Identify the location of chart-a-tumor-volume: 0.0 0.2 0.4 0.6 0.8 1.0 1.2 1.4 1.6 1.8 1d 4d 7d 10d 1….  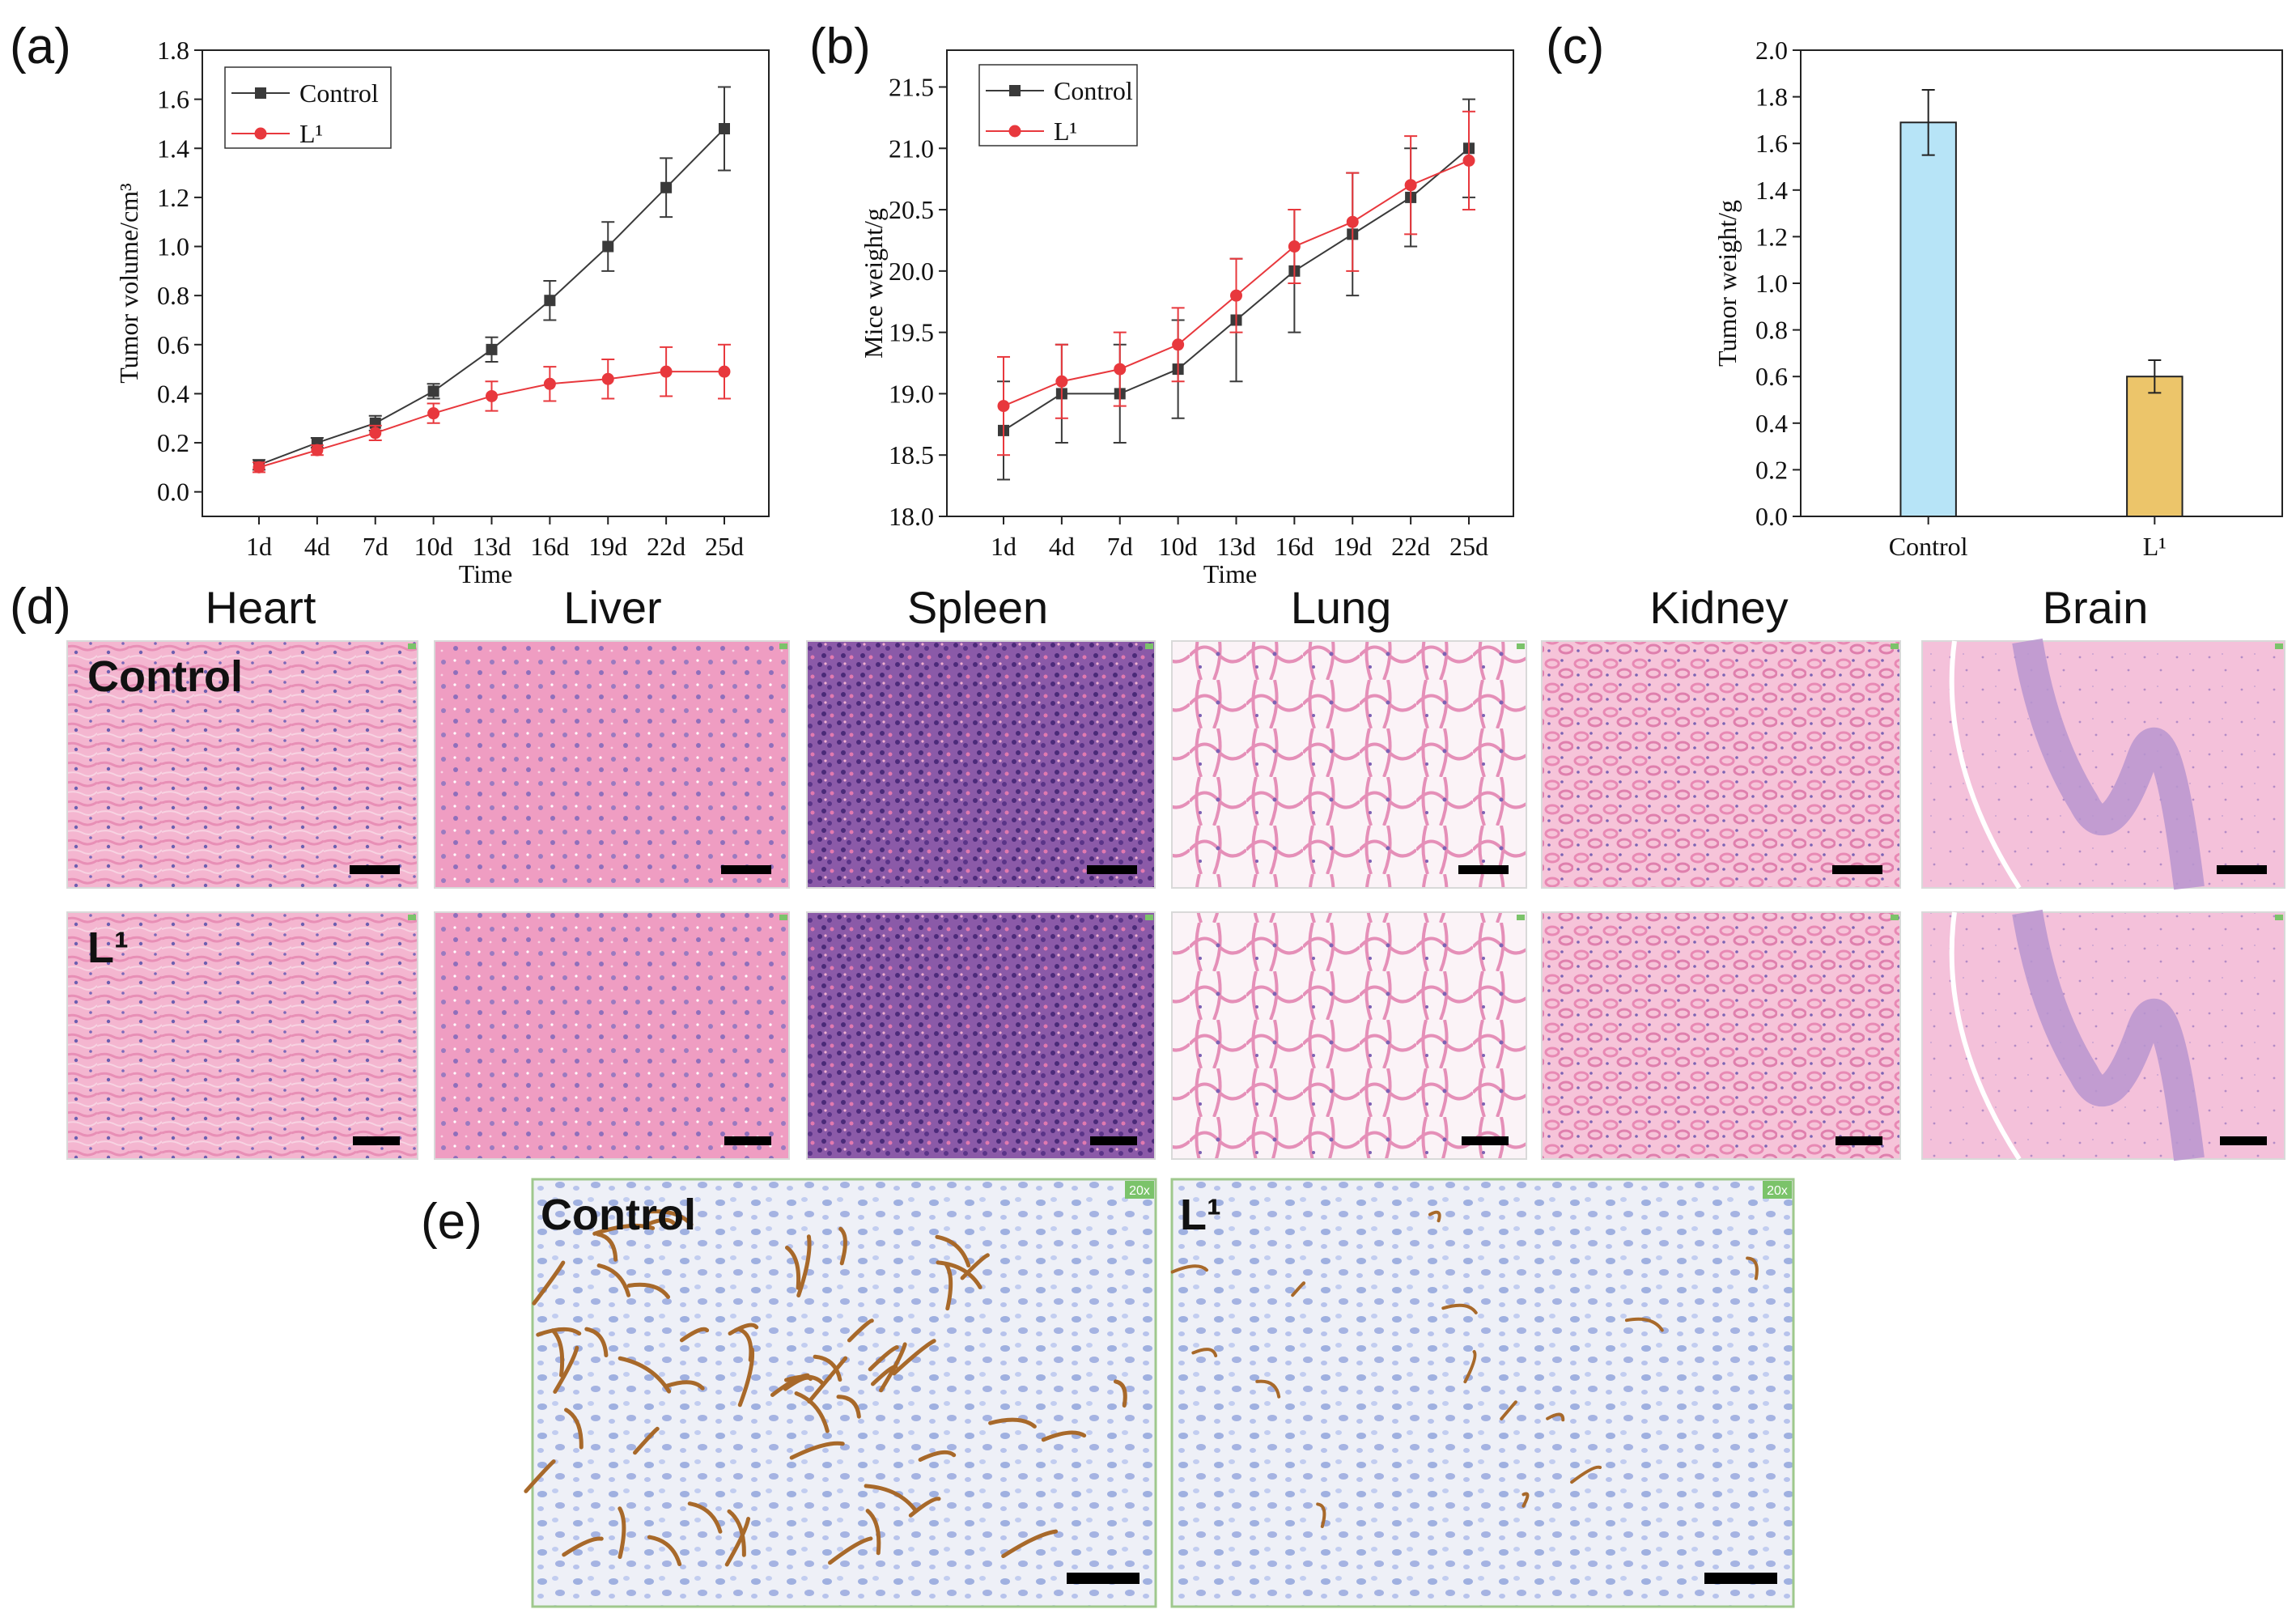
(442, 312).